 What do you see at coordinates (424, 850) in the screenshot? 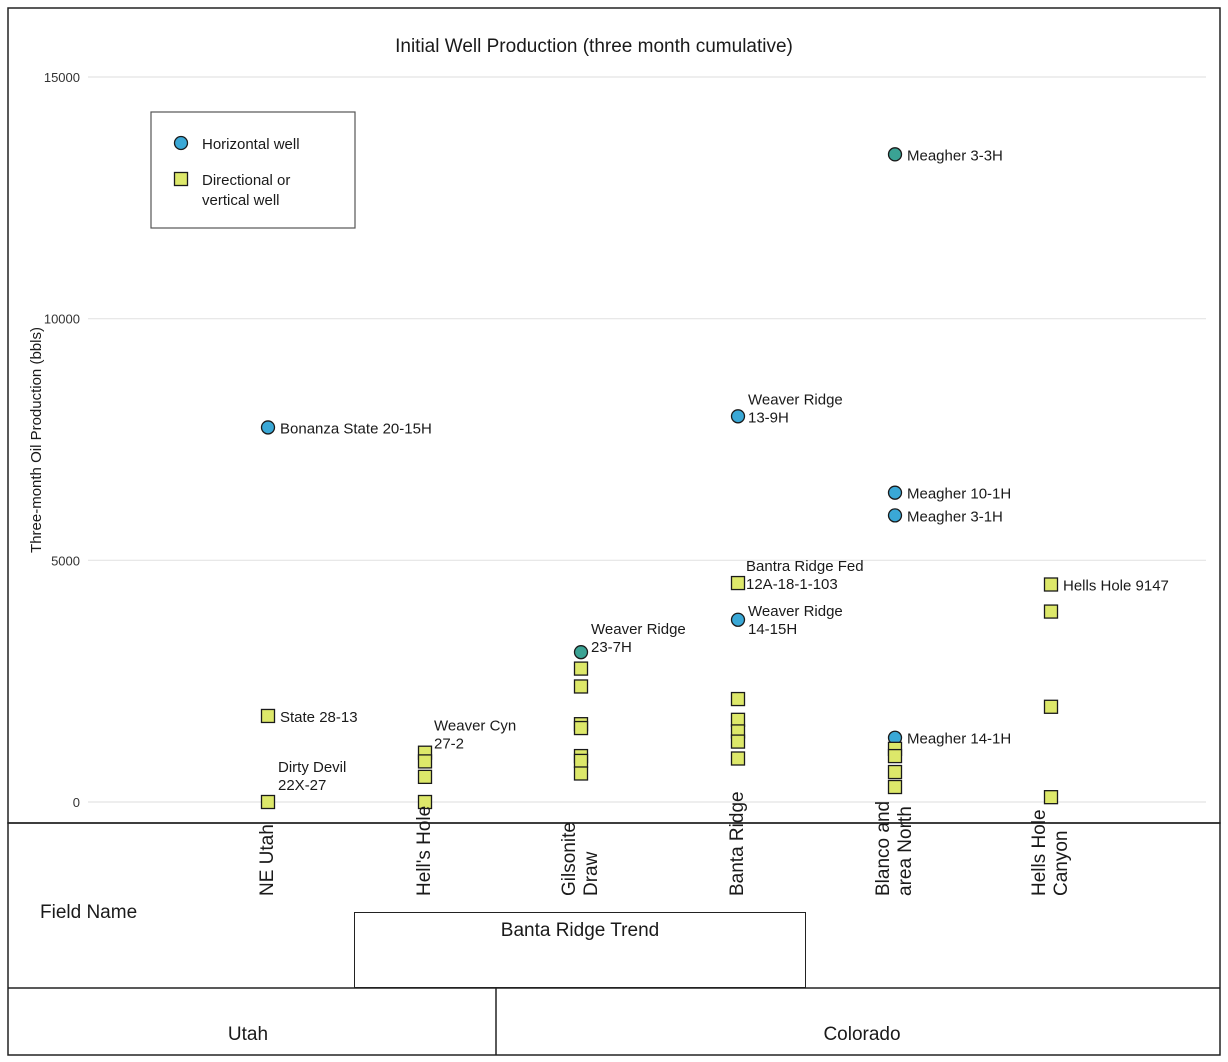
I see `field-name-1: Hell's Hole` at bounding box center [424, 850].